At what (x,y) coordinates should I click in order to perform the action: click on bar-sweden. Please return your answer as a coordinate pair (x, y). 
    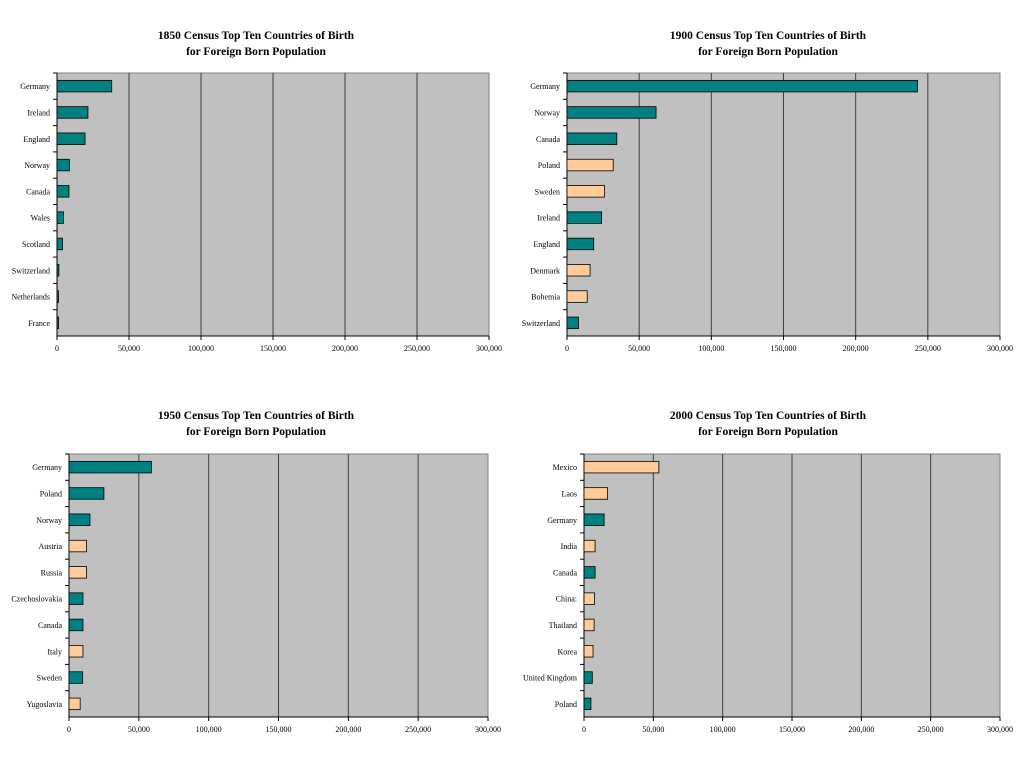
    Looking at the image, I should click on (585, 191).